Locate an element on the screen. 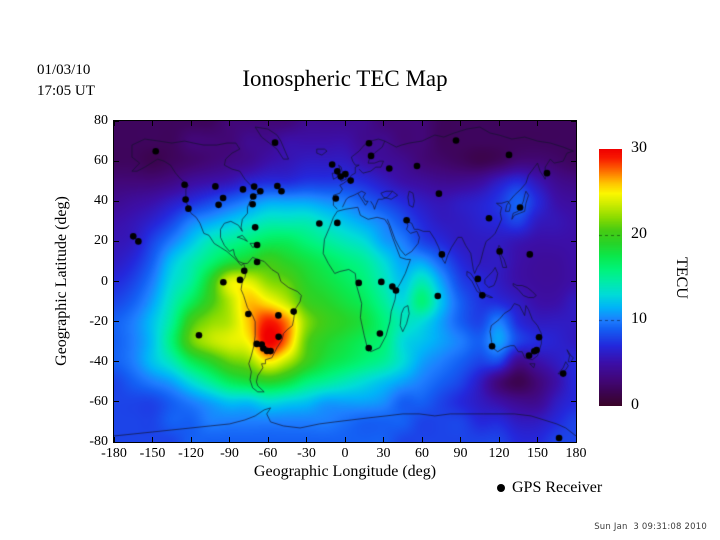 Image resolution: width=720 pixels, height=540 pixels. y-tick-label: 40 is located at coordinates (101, 201).